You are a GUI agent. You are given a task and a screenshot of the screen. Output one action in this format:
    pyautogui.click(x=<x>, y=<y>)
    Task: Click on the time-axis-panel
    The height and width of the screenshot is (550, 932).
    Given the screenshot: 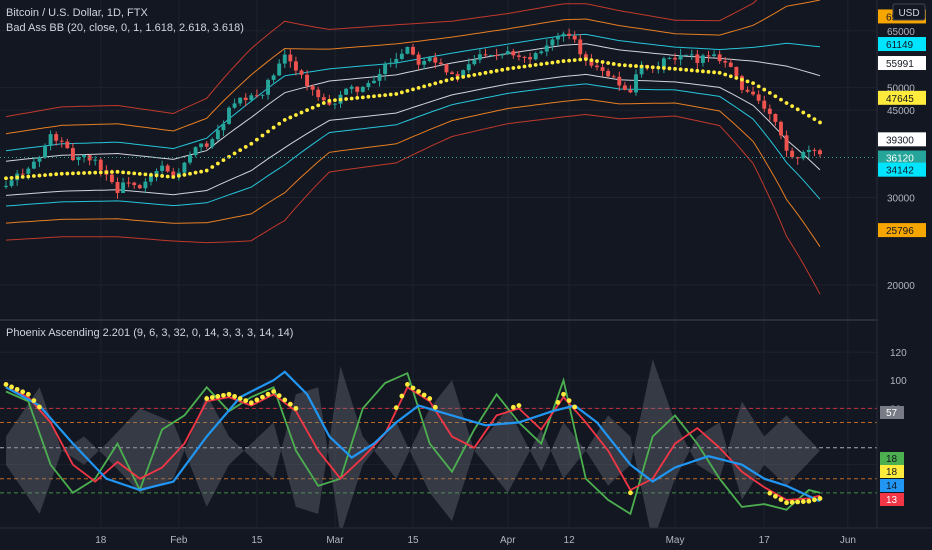 What is the action you would take?
    pyautogui.click(x=466, y=539)
    